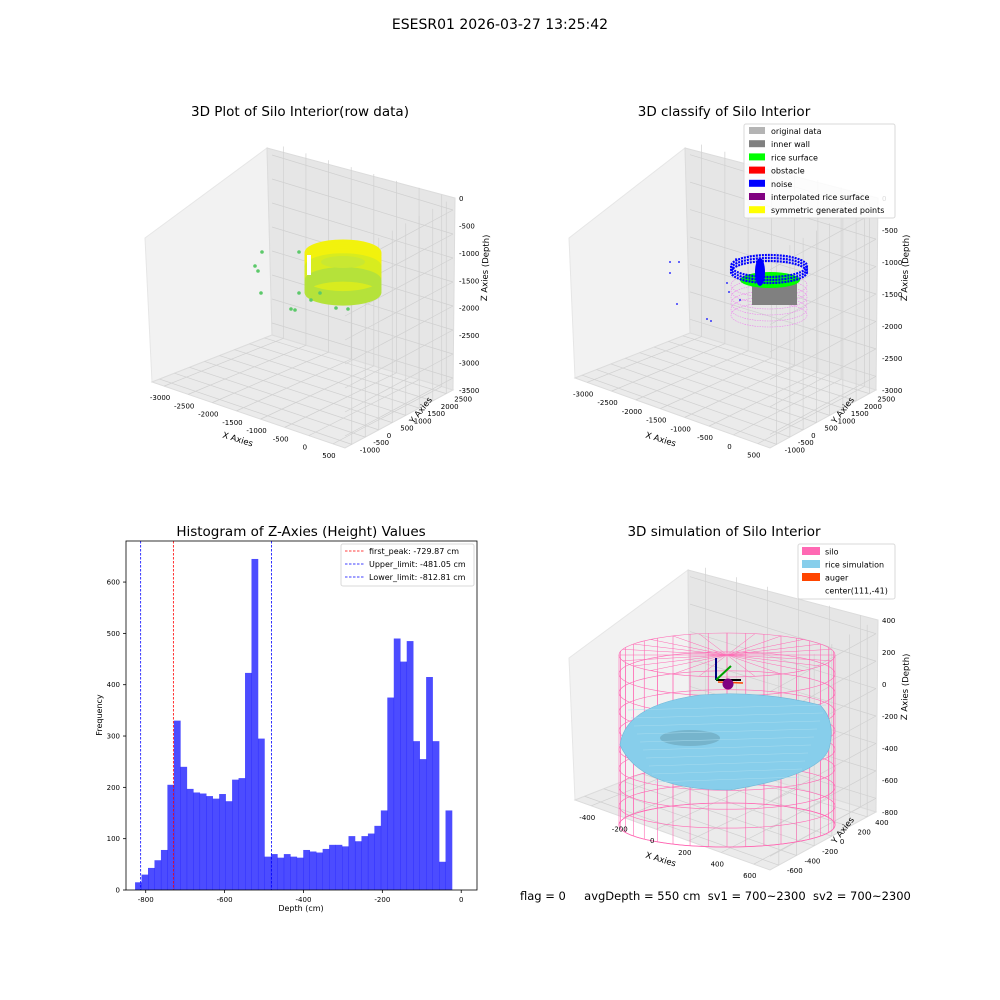  Describe the element at coordinates (620, 830) in the screenshot. I see `x-tick-label: -200` at that location.